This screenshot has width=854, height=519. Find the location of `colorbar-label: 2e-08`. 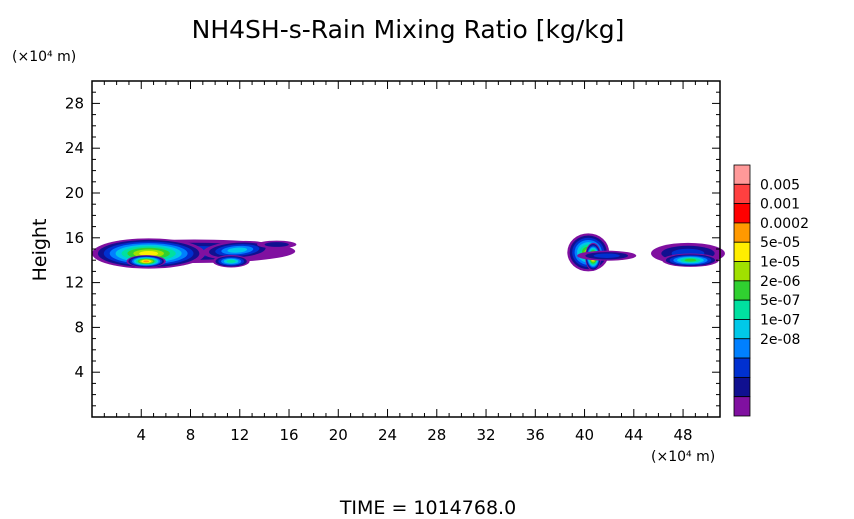

colorbar-label: 2e-08 is located at coordinates (780, 340).